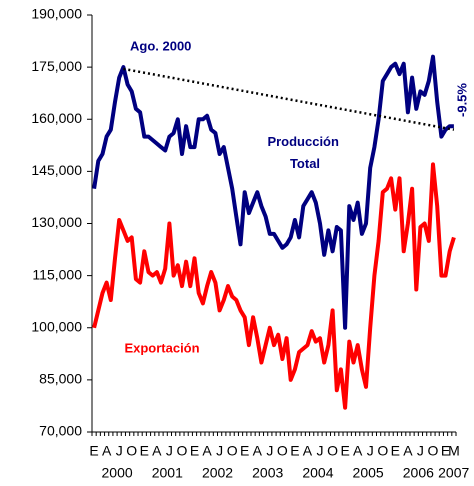  I want to click on y-tick-label: 175,000, so click(56, 66).